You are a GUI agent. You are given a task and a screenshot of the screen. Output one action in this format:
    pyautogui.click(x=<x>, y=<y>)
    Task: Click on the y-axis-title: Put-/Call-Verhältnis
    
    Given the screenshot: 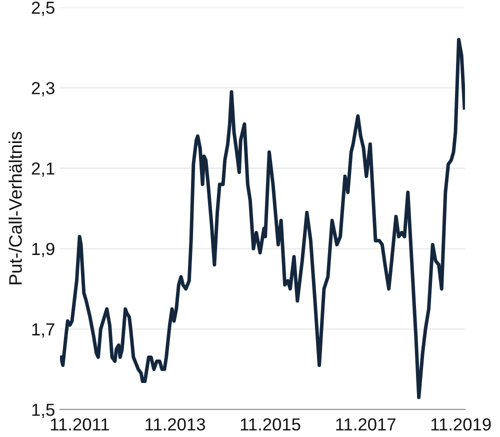 What is the action you would take?
    pyautogui.click(x=15, y=208)
    